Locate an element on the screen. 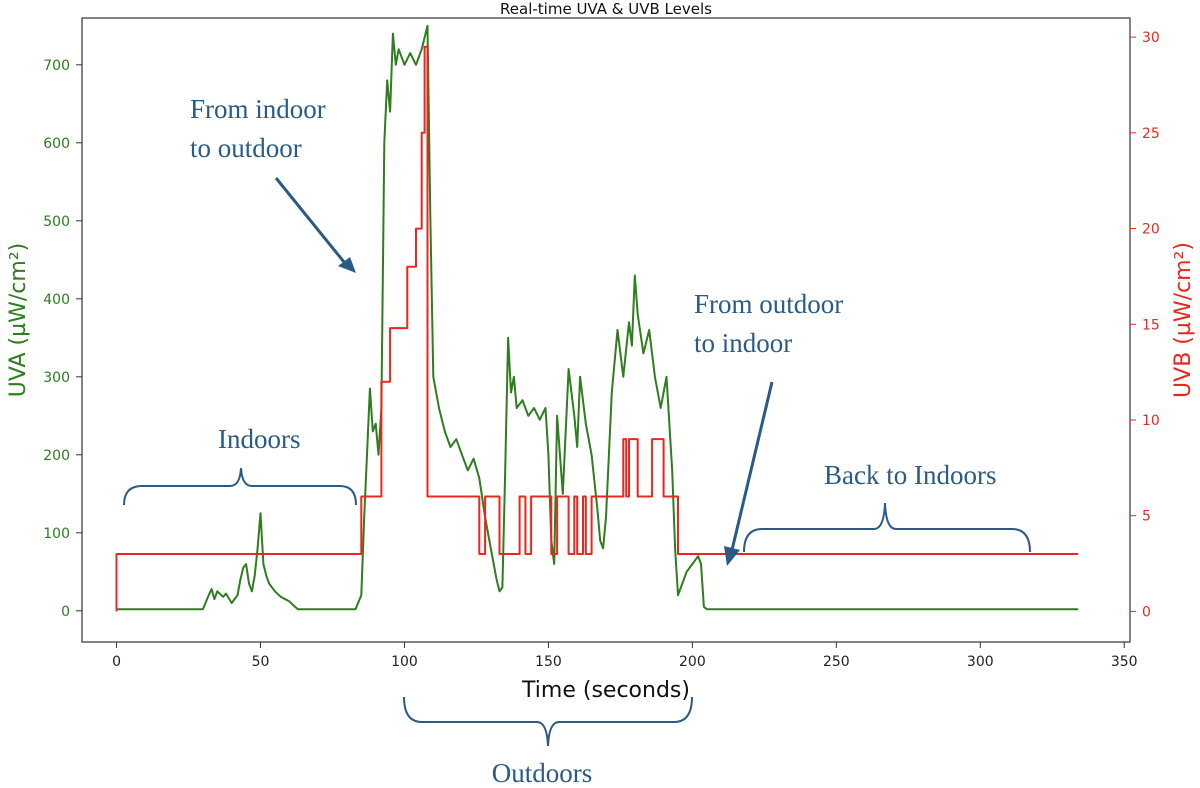 This screenshot has width=1200, height=788. y-axis-label-right: UVB (µW/cm²) is located at coordinates (1183, 320).